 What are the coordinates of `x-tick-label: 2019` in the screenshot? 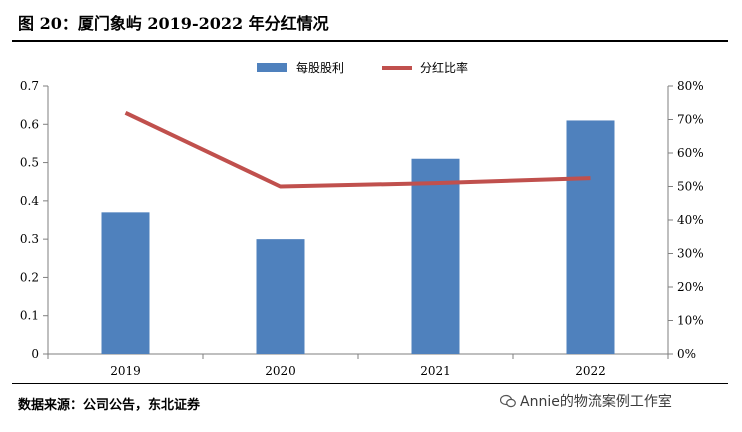 It's located at (125, 371).